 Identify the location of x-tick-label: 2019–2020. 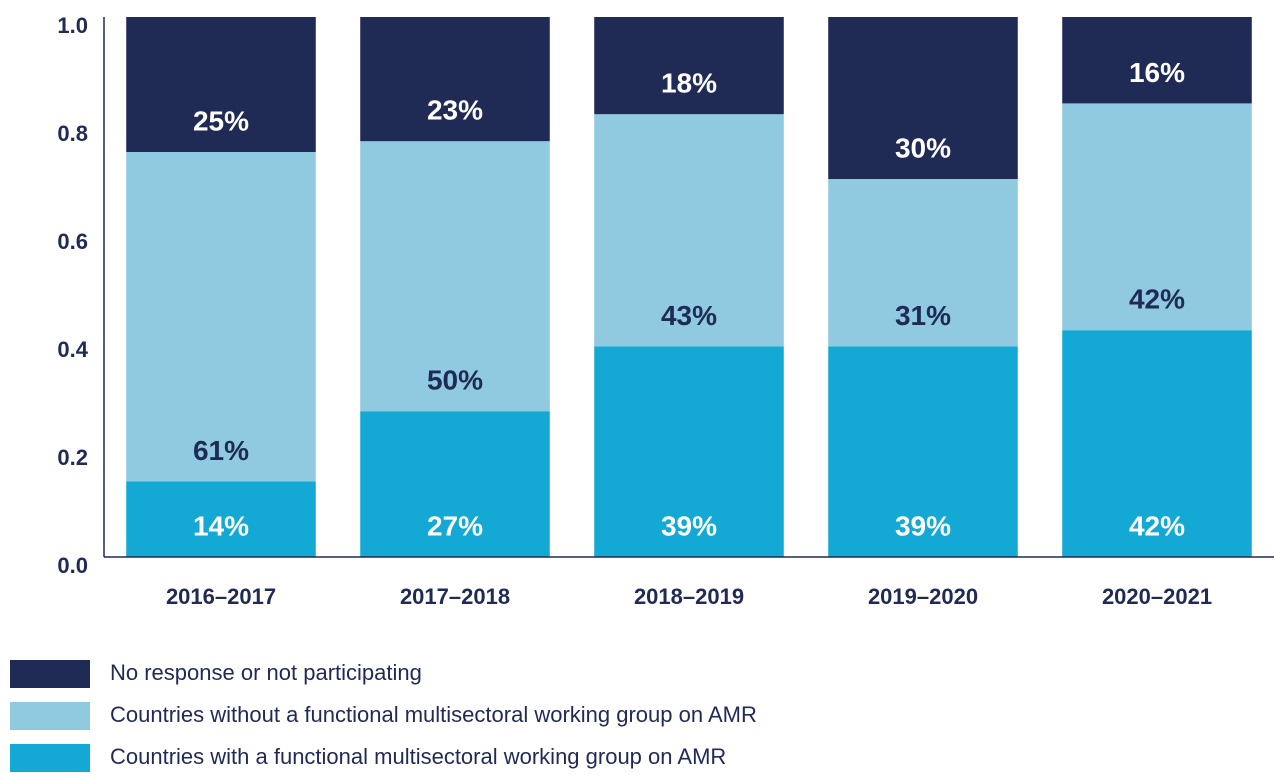
(923, 596).